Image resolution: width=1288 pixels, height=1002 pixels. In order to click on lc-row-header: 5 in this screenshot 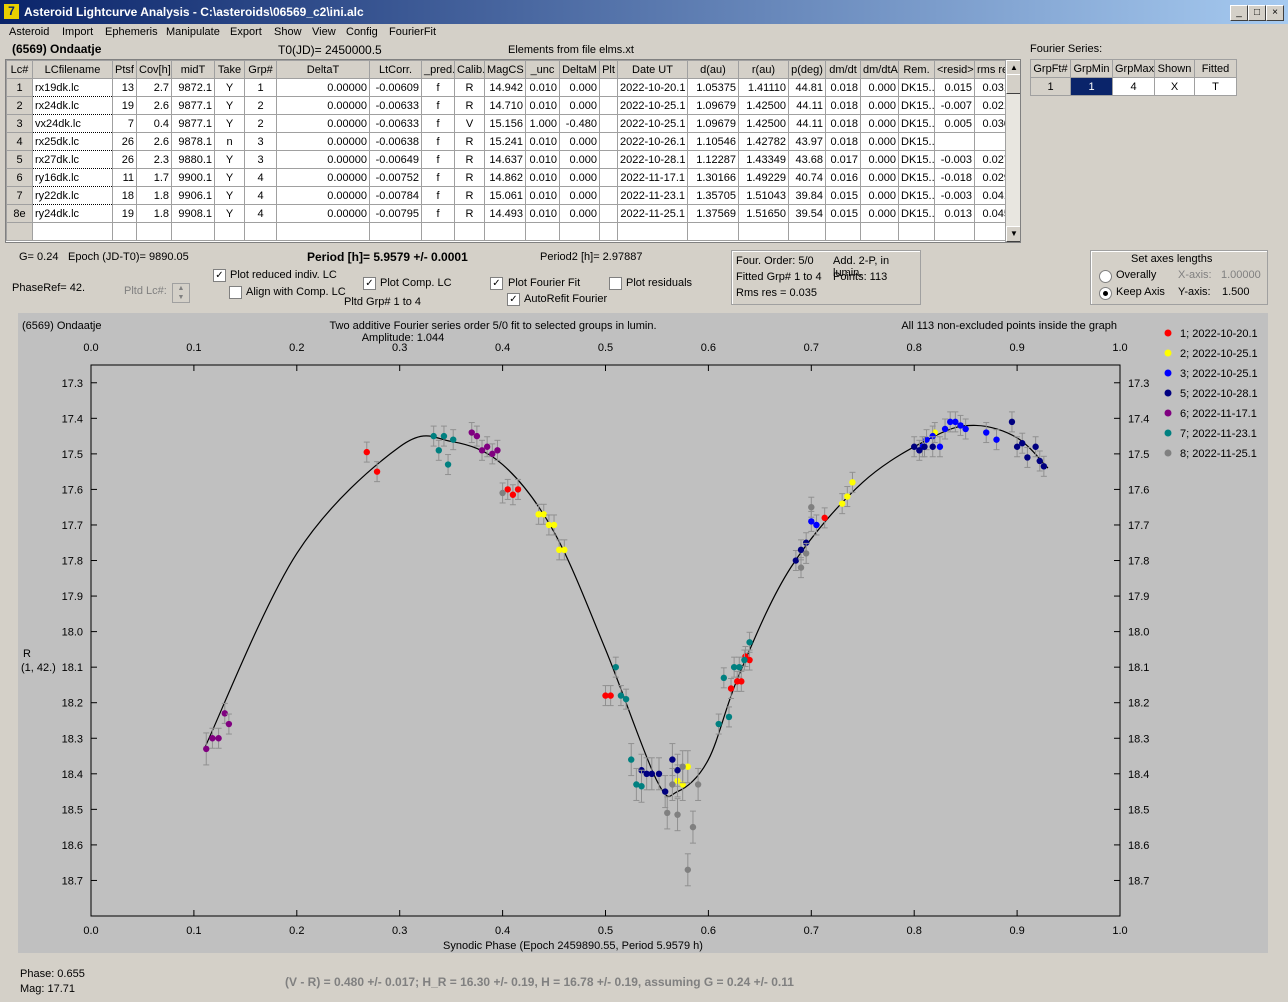, I will do `click(19, 159)`.